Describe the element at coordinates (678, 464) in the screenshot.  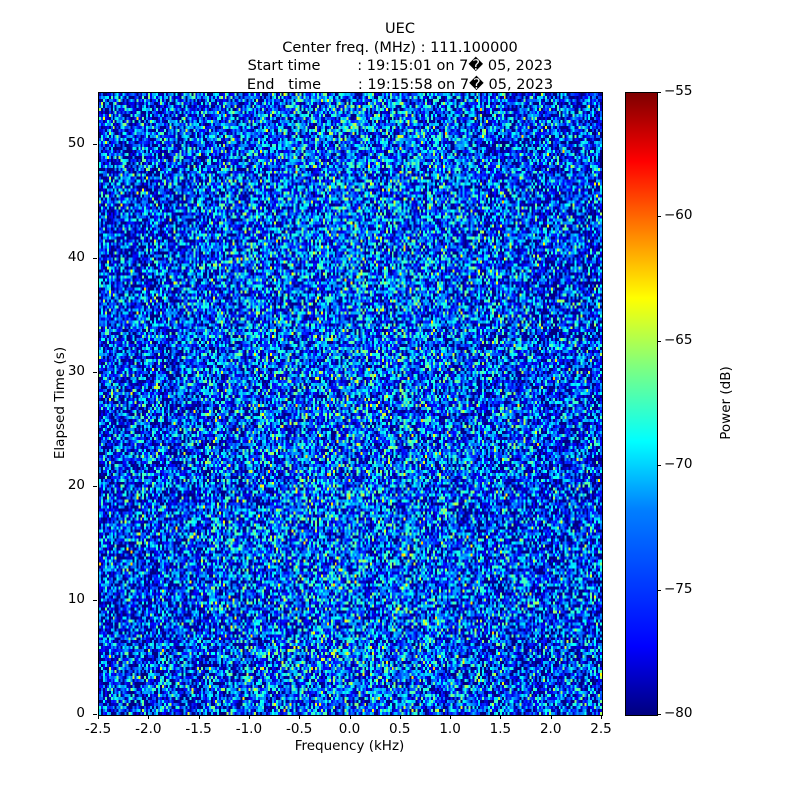
I see `colorbar-tick-label: −70` at that location.